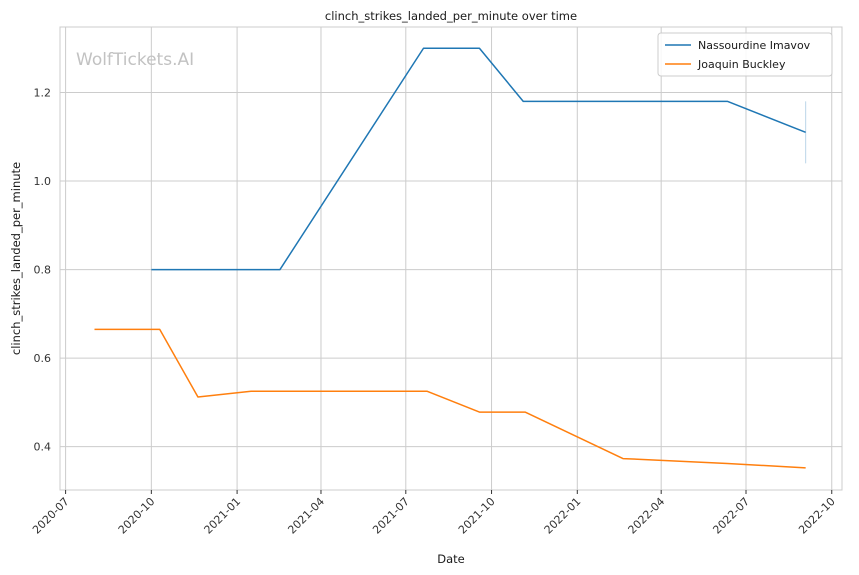 This screenshot has height=575, width=859. What do you see at coordinates (477, 516) in the screenshot?
I see `x-tick-label: 2021-10` at bounding box center [477, 516].